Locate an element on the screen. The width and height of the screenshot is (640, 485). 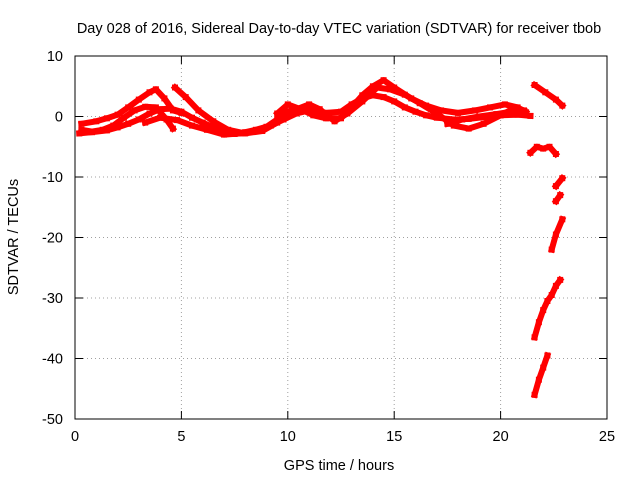
y-tick-label: 0 is located at coordinates (59, 118).